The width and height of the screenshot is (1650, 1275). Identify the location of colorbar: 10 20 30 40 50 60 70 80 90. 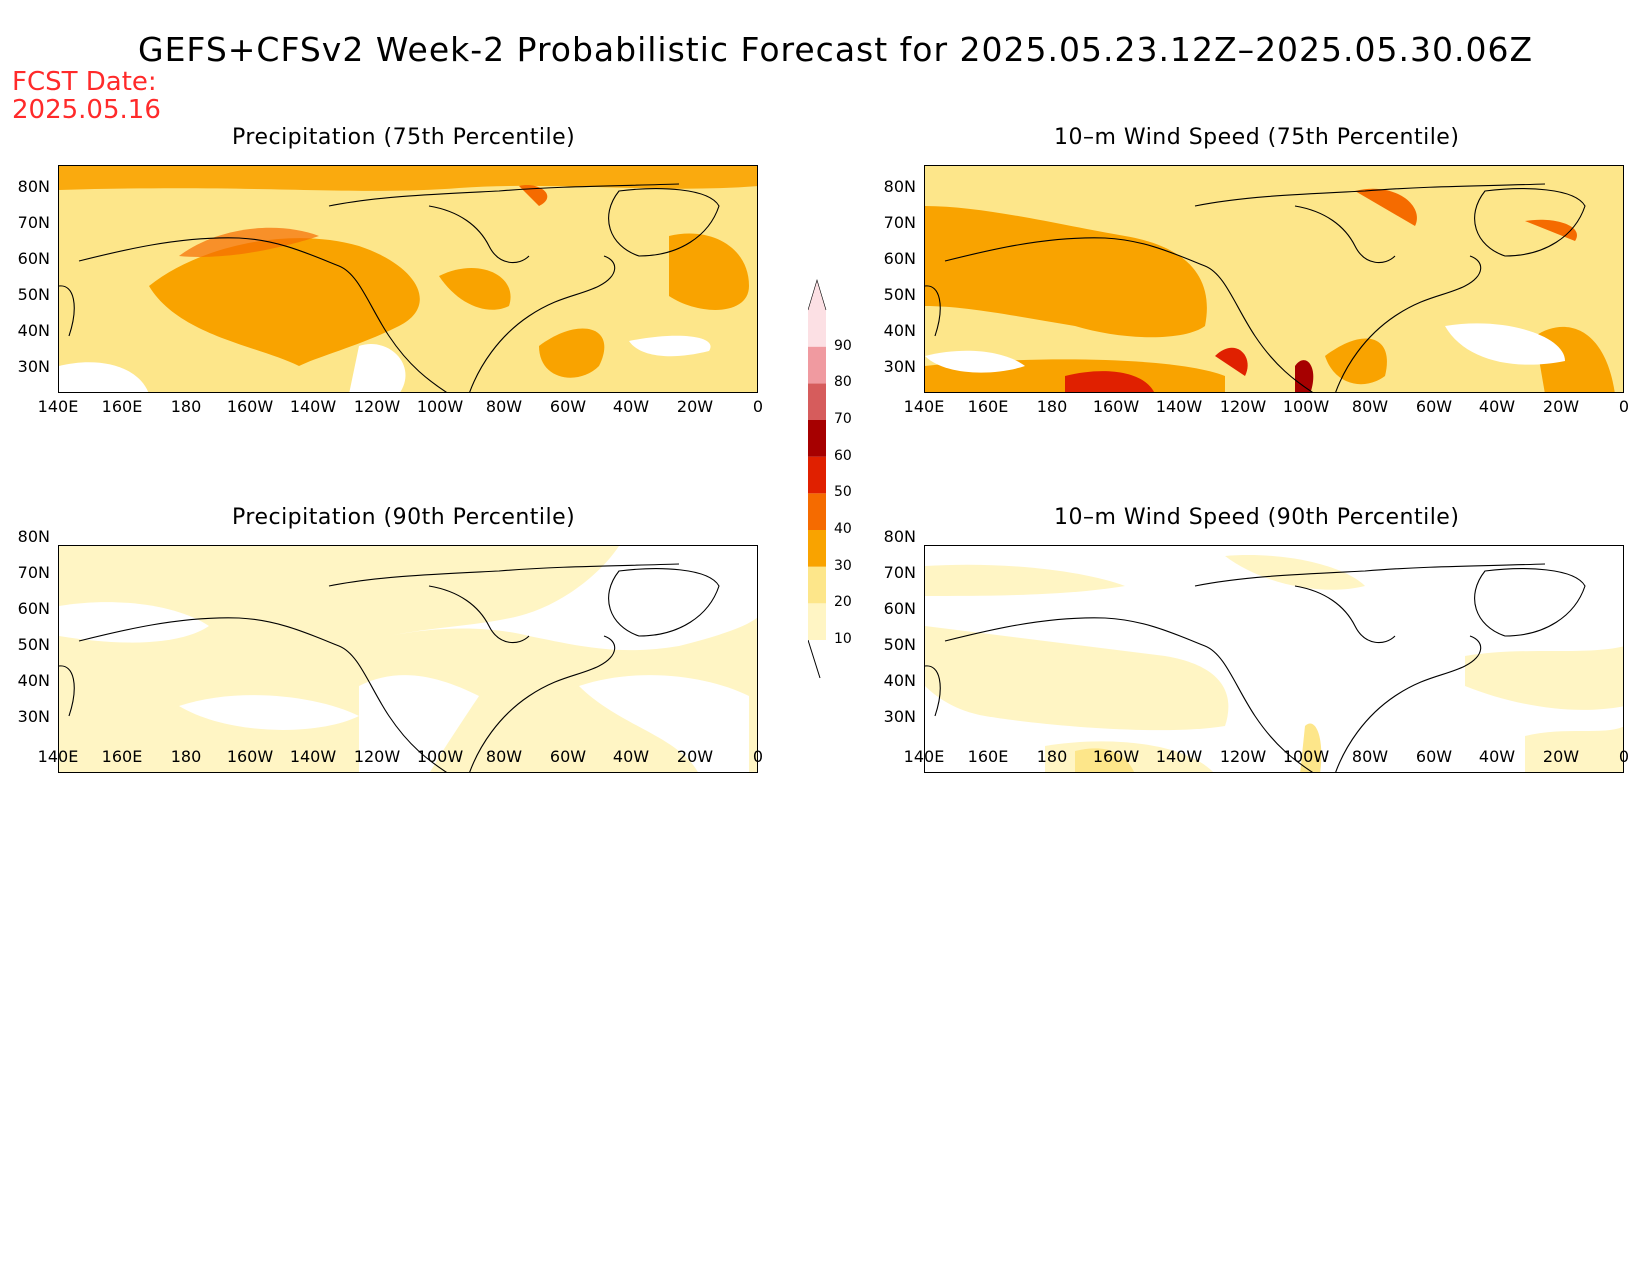
(838, 480).